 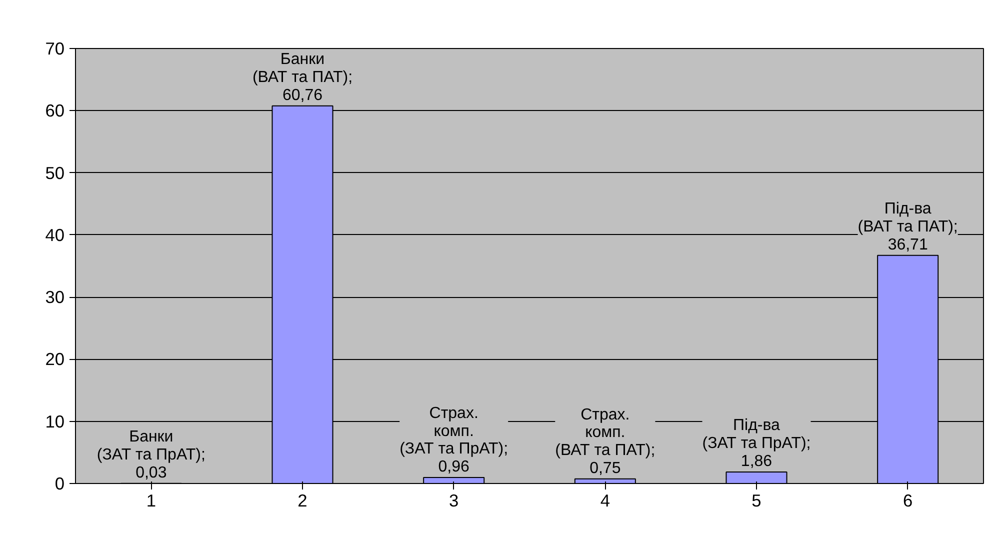 What do you see at coordinates (55, 234) in the screenshot?
I see `y-tick-label: 40` at bounding box center [55, 234].